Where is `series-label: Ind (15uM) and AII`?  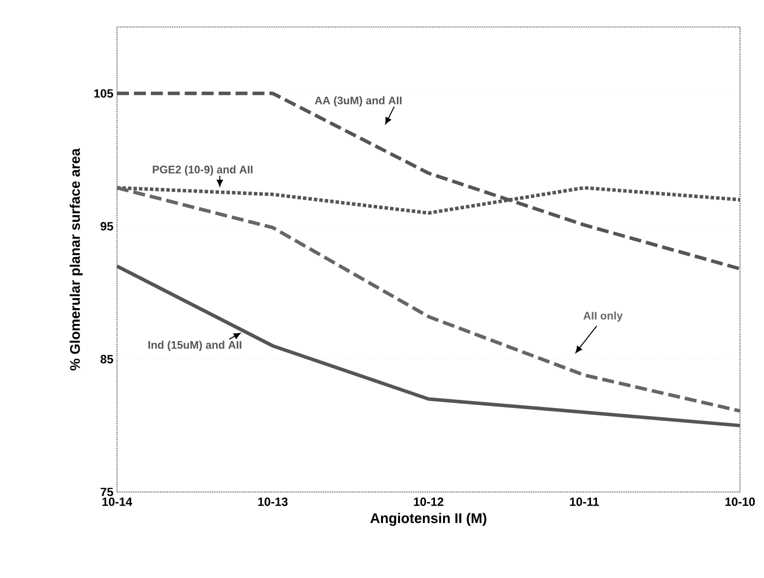 series-label: Ind (15uM) and AII is located at coordinates (195, 345).